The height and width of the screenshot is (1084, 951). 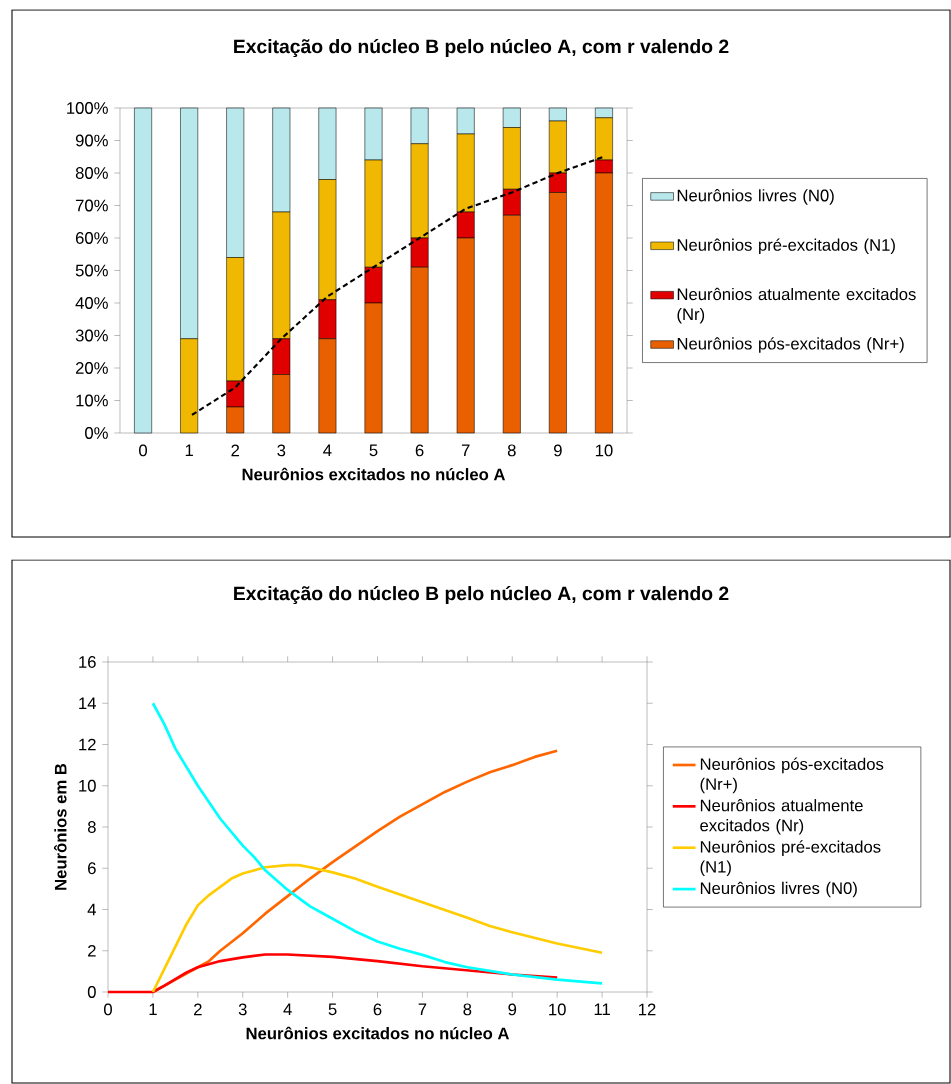 What do you see at coordinates (143, 450) in the screenshot?
I see `x-tick-label: 0` at bounding box center [143, 450].